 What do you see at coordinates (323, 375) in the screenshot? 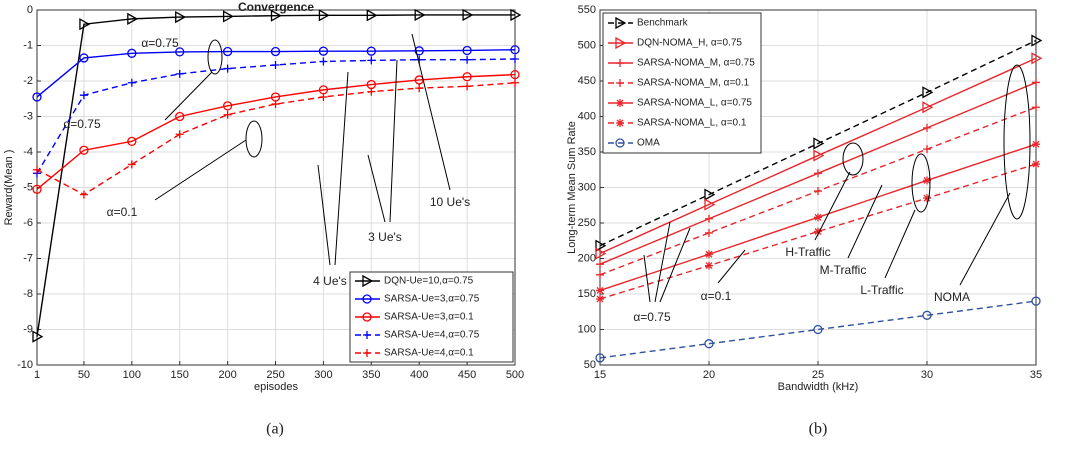
I see `x-tick-label: 300` at bounding box center [323, 375].